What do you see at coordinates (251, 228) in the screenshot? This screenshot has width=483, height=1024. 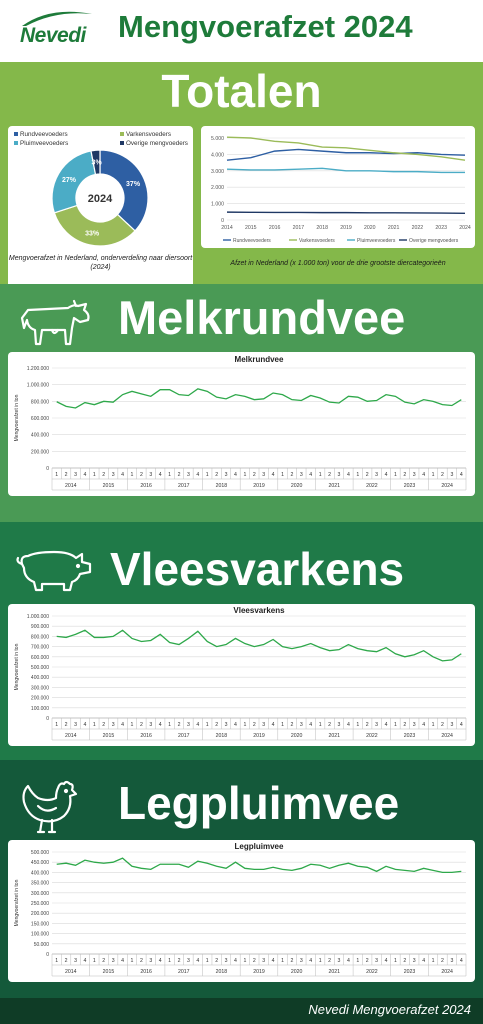 I see `trend-xtick: 2015` at bounding box center [251, 228].